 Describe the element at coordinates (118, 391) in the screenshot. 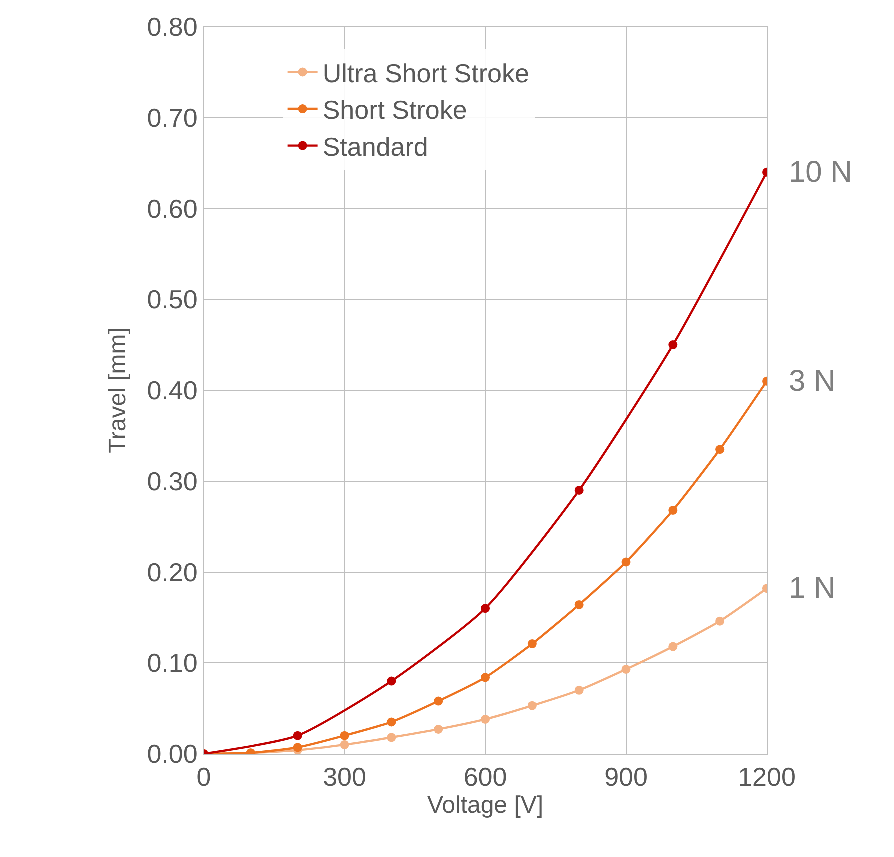

I see `y-axis-title: Travel [mm]` at that location.